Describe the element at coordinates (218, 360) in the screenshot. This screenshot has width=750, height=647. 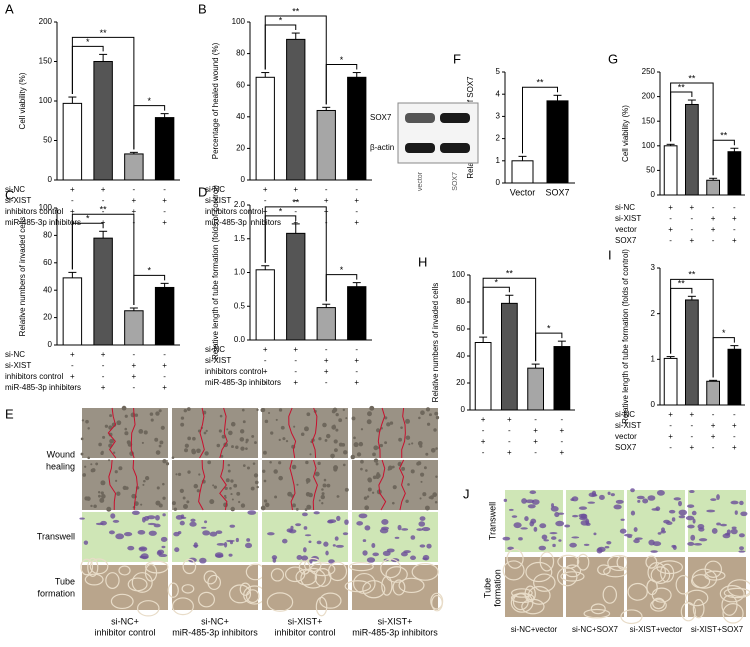
I see `condition-label: si-XIST` at that location.